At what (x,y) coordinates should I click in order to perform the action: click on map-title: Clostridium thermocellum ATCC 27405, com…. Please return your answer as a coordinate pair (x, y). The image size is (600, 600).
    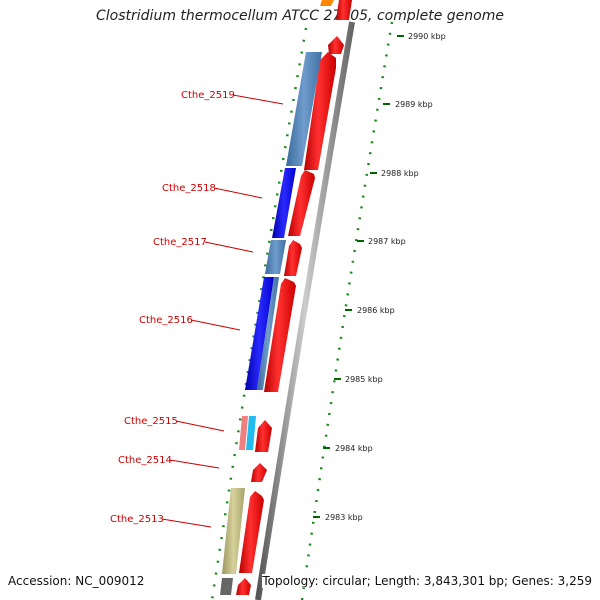
    Looking at the image, I should click on (300, 16).